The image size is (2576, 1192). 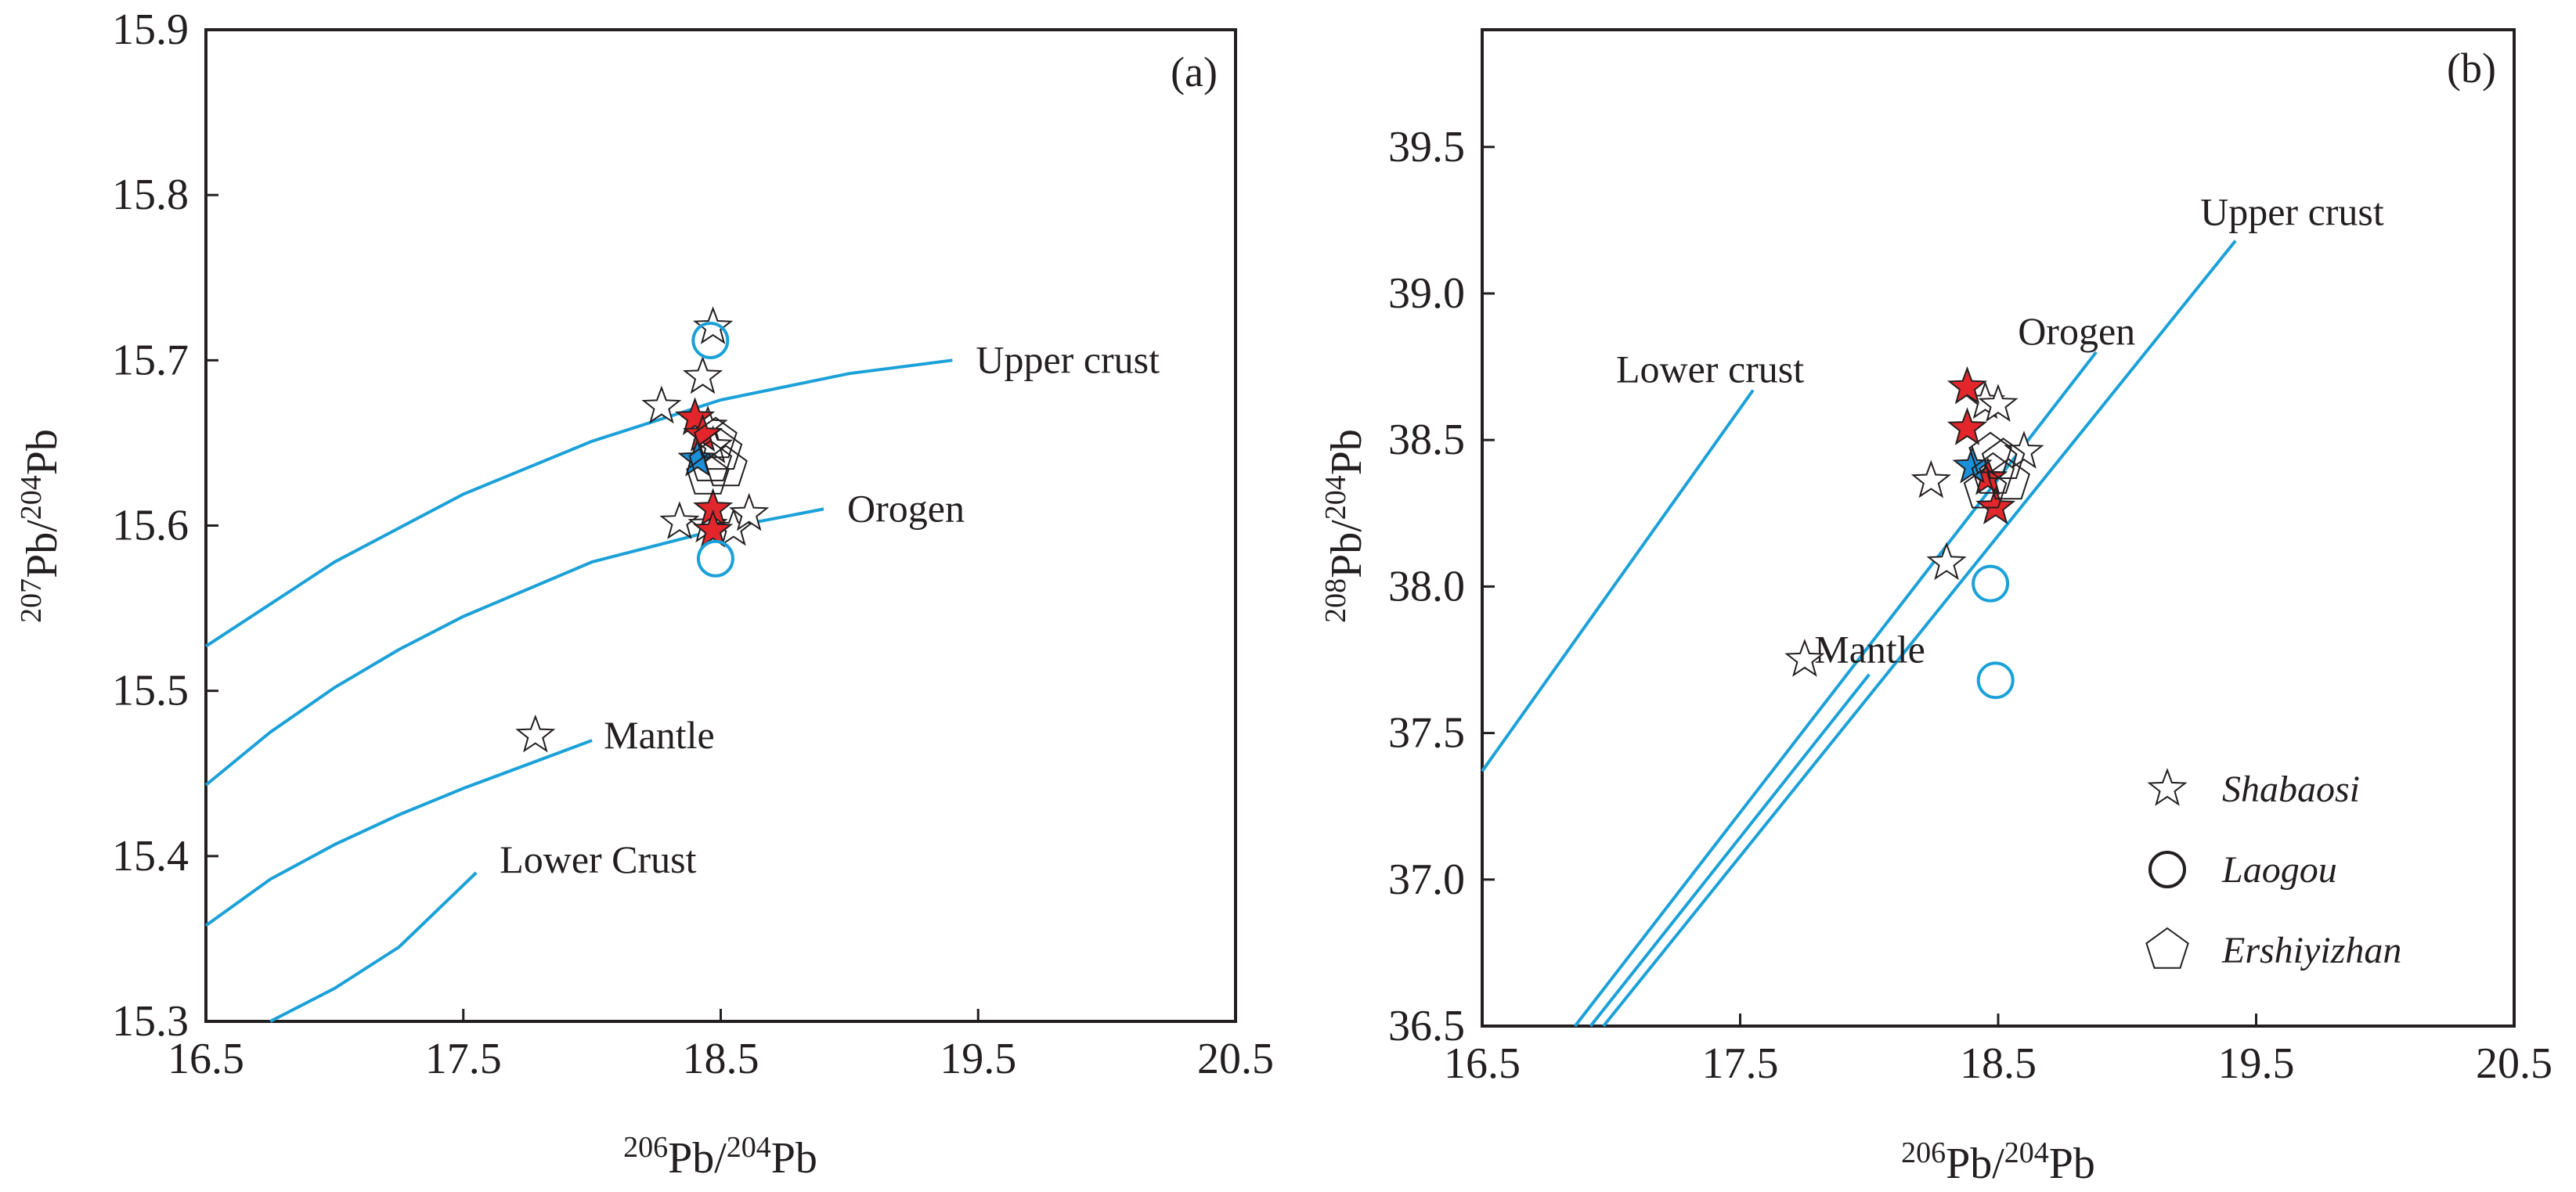 What do you see at coordinates (1426, 1026) in the screenshot?
I see `y-tick-label: 36.5` at bounding box center [1426, 1026].